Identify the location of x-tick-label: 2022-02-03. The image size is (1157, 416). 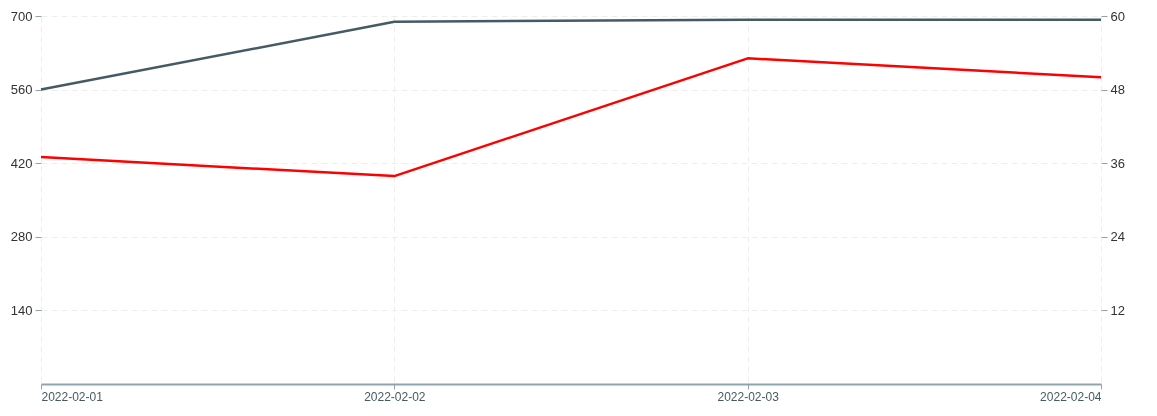
(748, 396).